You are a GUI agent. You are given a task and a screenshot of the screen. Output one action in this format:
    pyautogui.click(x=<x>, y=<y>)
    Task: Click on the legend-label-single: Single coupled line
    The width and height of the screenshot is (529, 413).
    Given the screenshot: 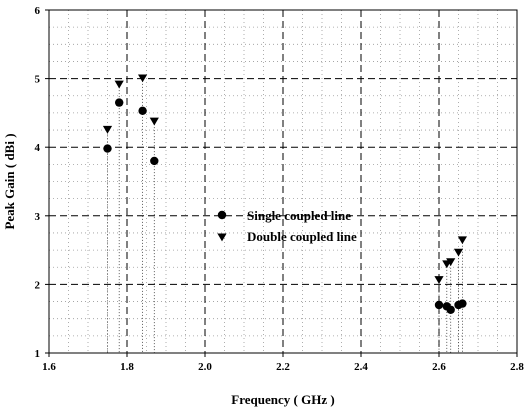 What is the action you would take?
    pyautogui.click(x=299, y=215)
    